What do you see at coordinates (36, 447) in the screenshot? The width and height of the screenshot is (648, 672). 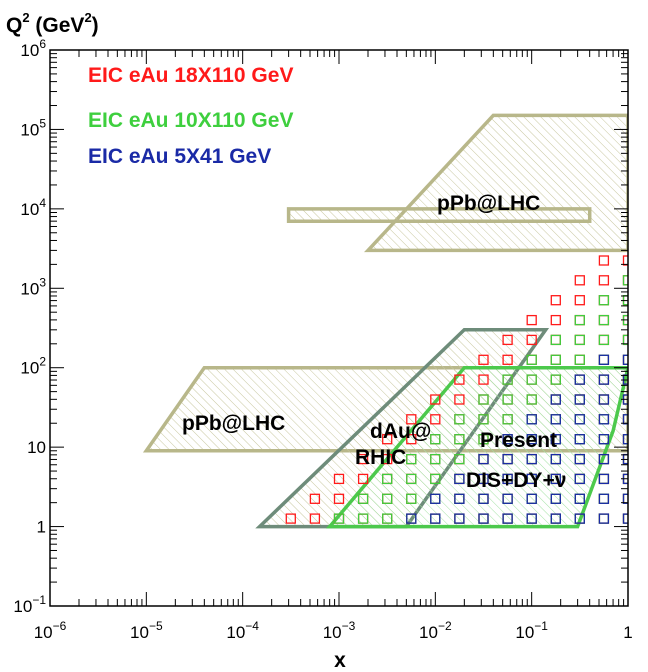 I see `y-tick-label: 10` at bounding box center [36, 447].